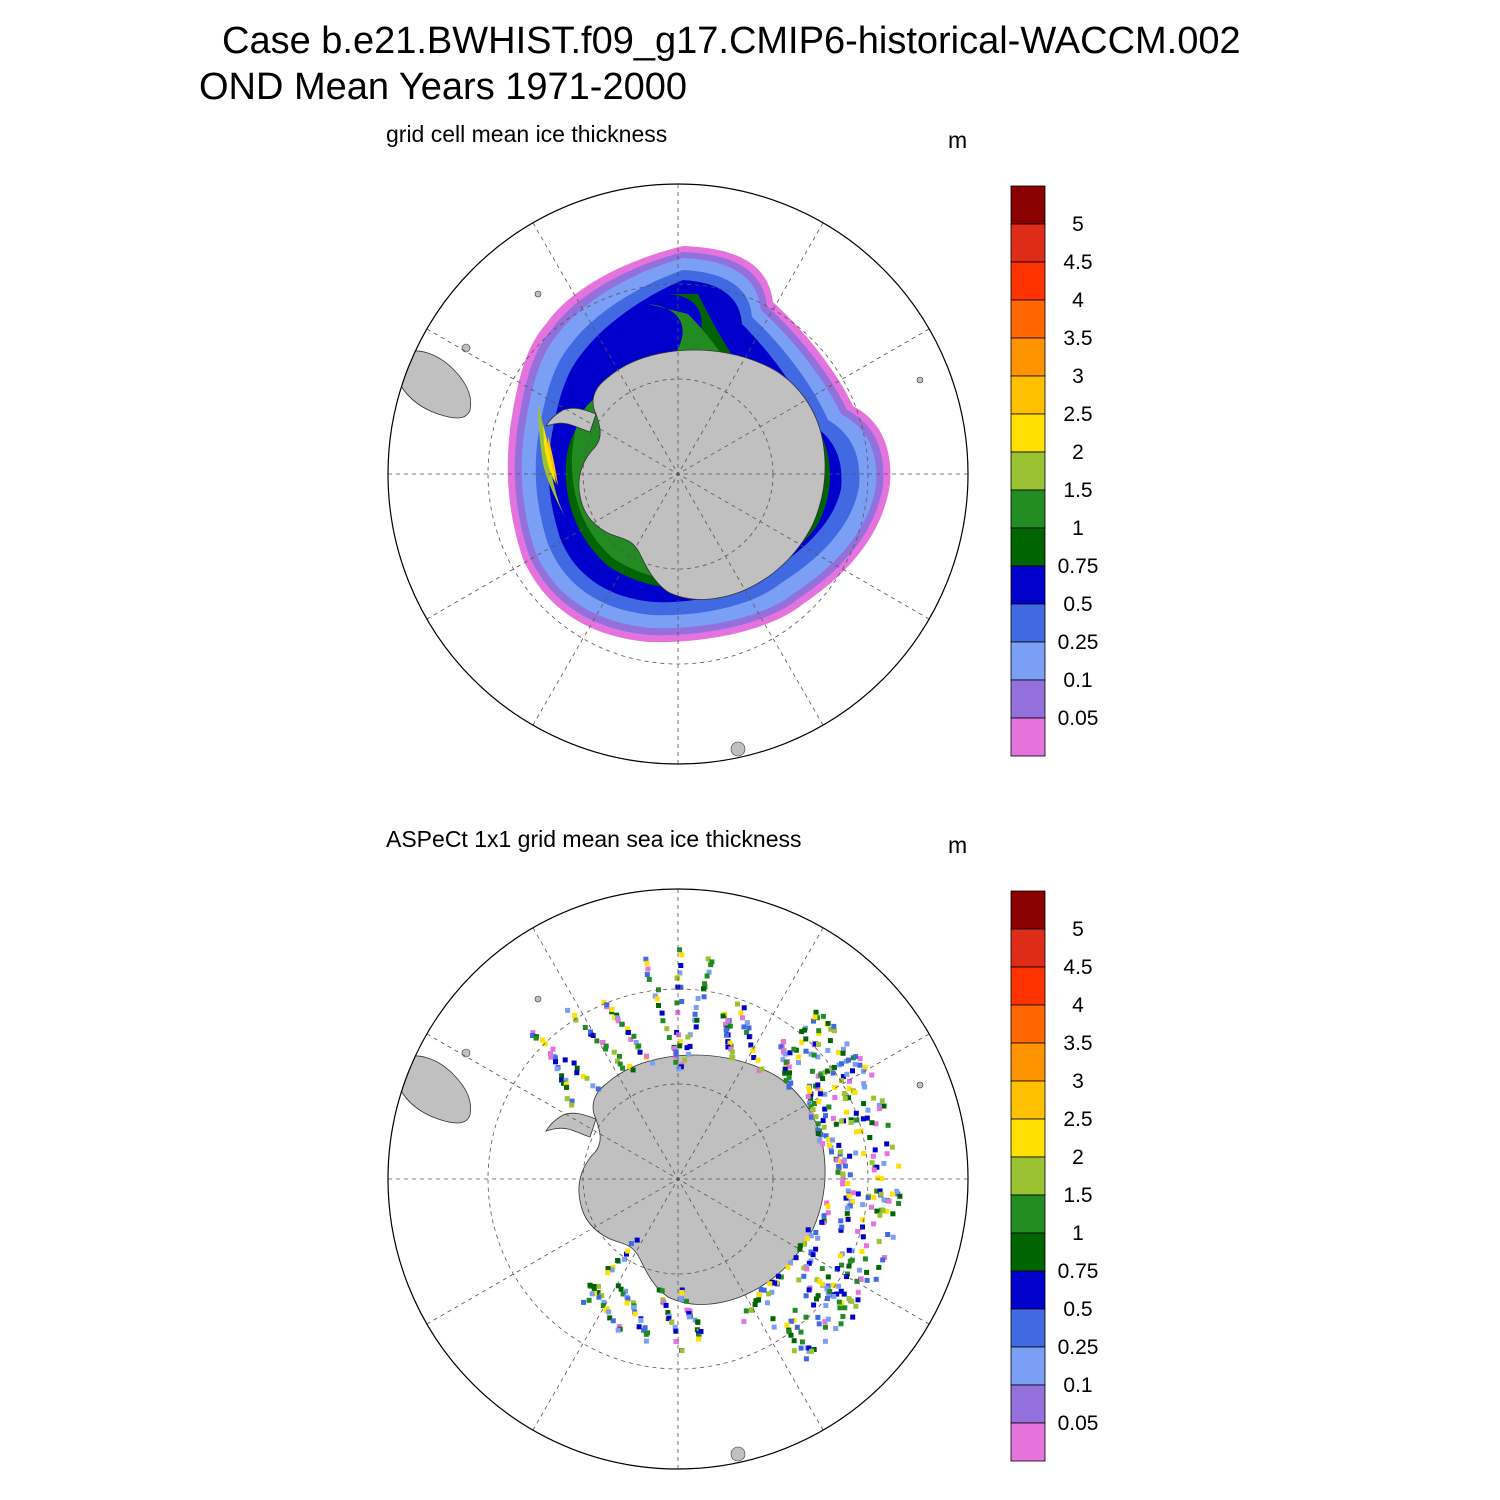 The image size is (1500, 1500). What do you see at coordinates (1077, 680) in the screenshot?
I see `colorbar-tick-label: 0.1` at bounding box center [1077, 680].